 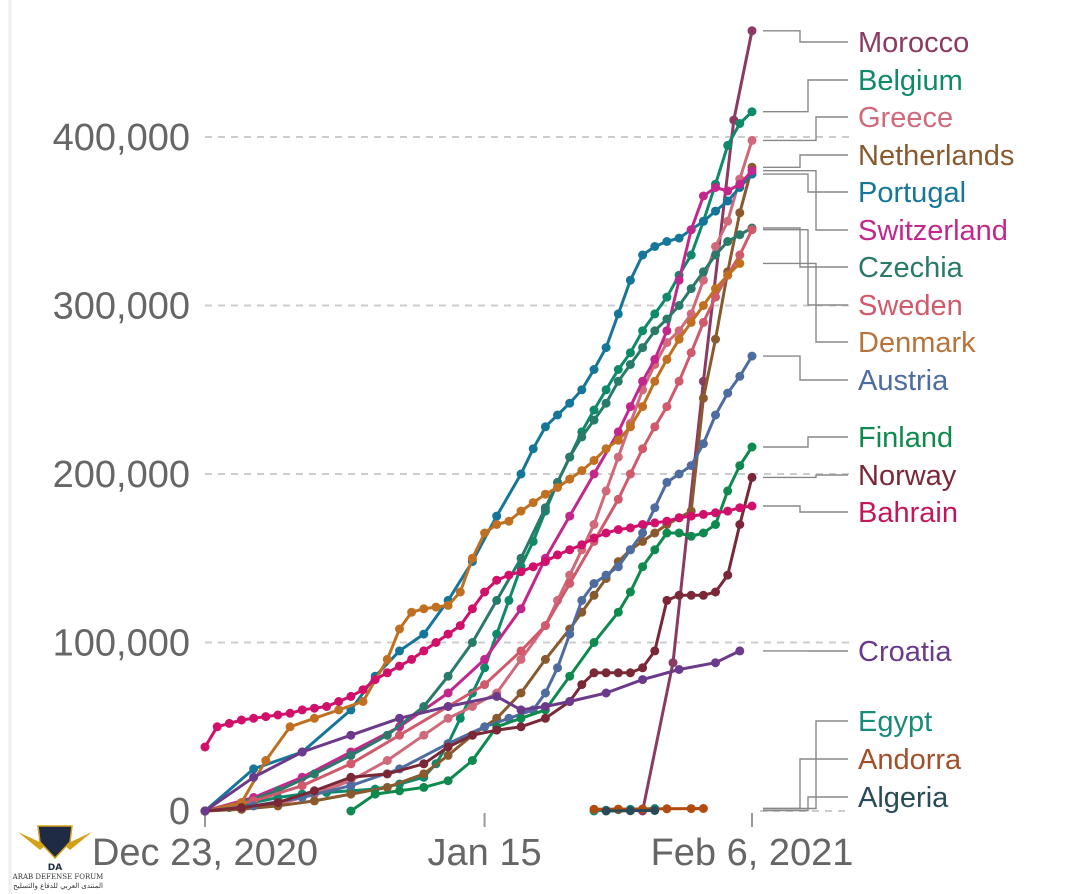 What do you see at coordinates (917, 343) in the screenshot?
I see `legend-label-denmark: Denmark` at bounding box center [917, 343].